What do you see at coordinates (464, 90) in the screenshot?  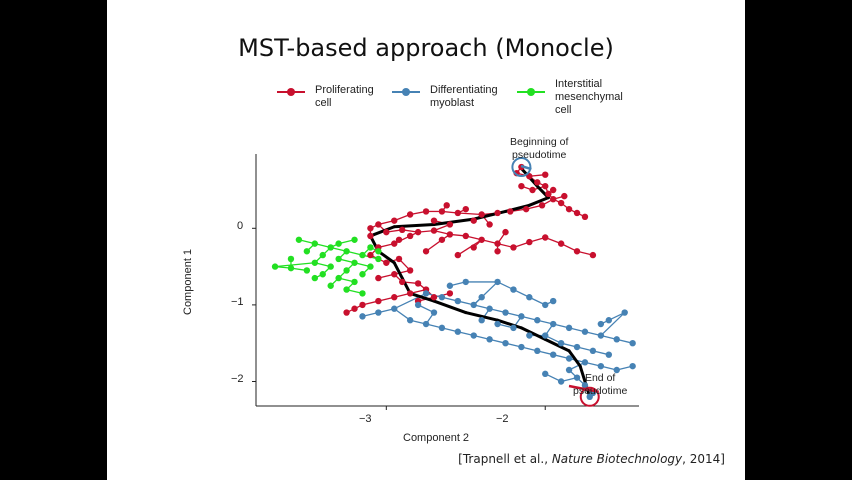 I see `legend-label-differentiating-1: Differentiating` at bounding box center [464, 90].